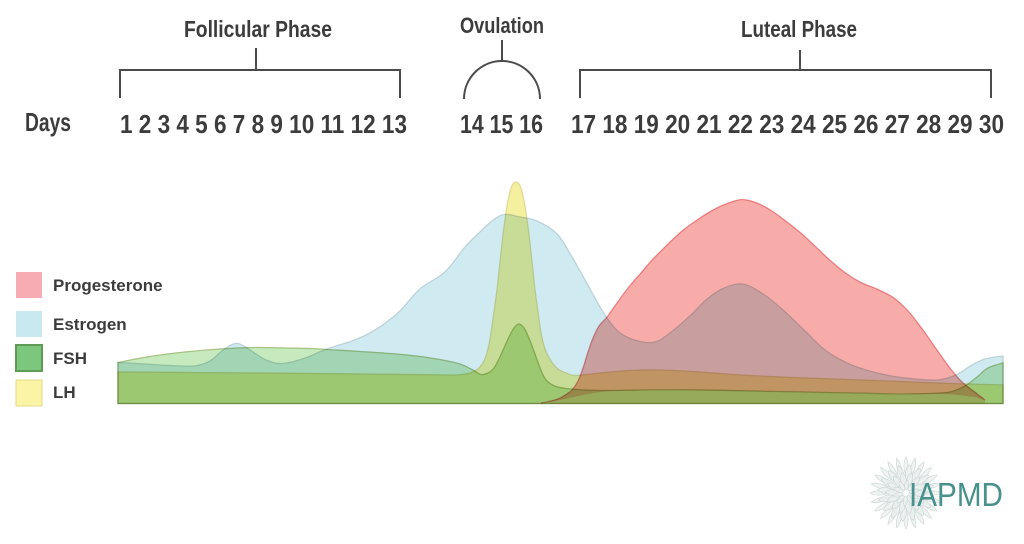 The image size is (1024, 544). What do you see at coordinates (48, 122) in the screenshot?
I see `svg-text: Days` at bounding box center [48, 122].